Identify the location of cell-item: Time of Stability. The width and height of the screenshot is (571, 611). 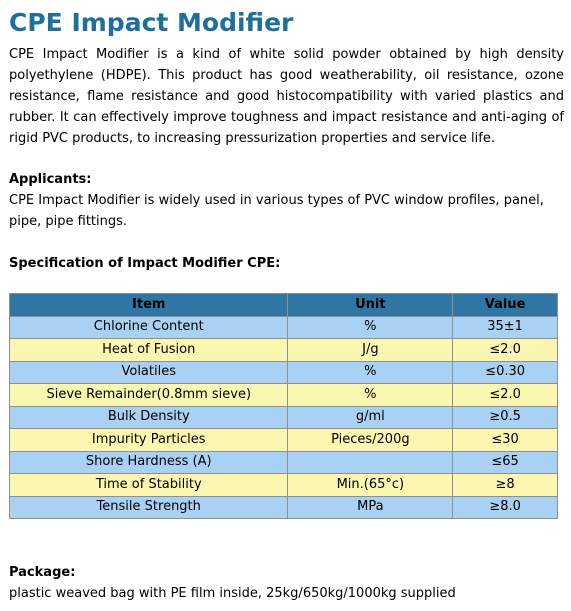
(148, 485).